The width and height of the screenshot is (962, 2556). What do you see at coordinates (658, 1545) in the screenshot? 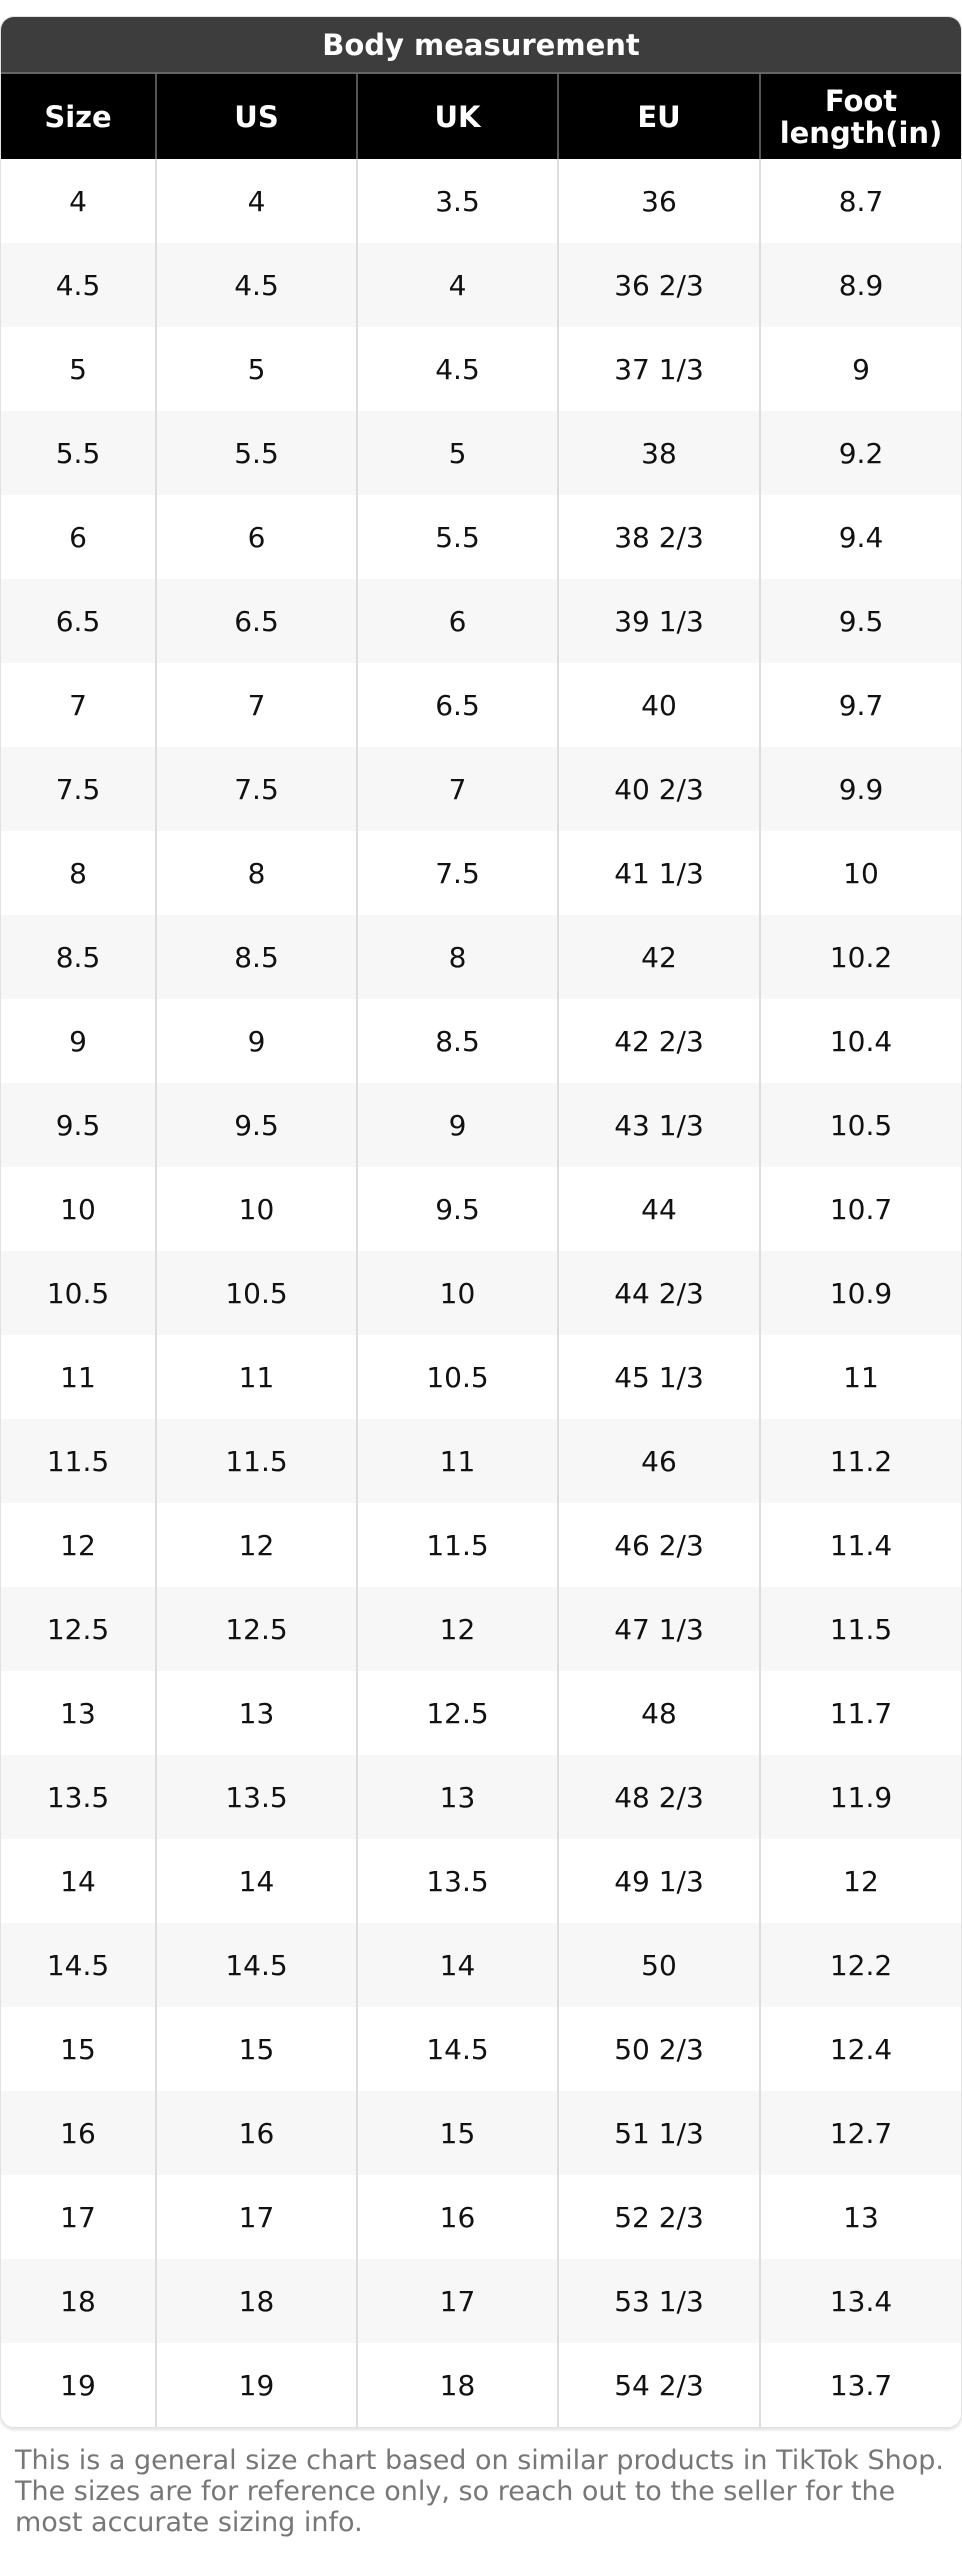
I see `table-cell: 46 2/3` at bounding box center [658, 1545].